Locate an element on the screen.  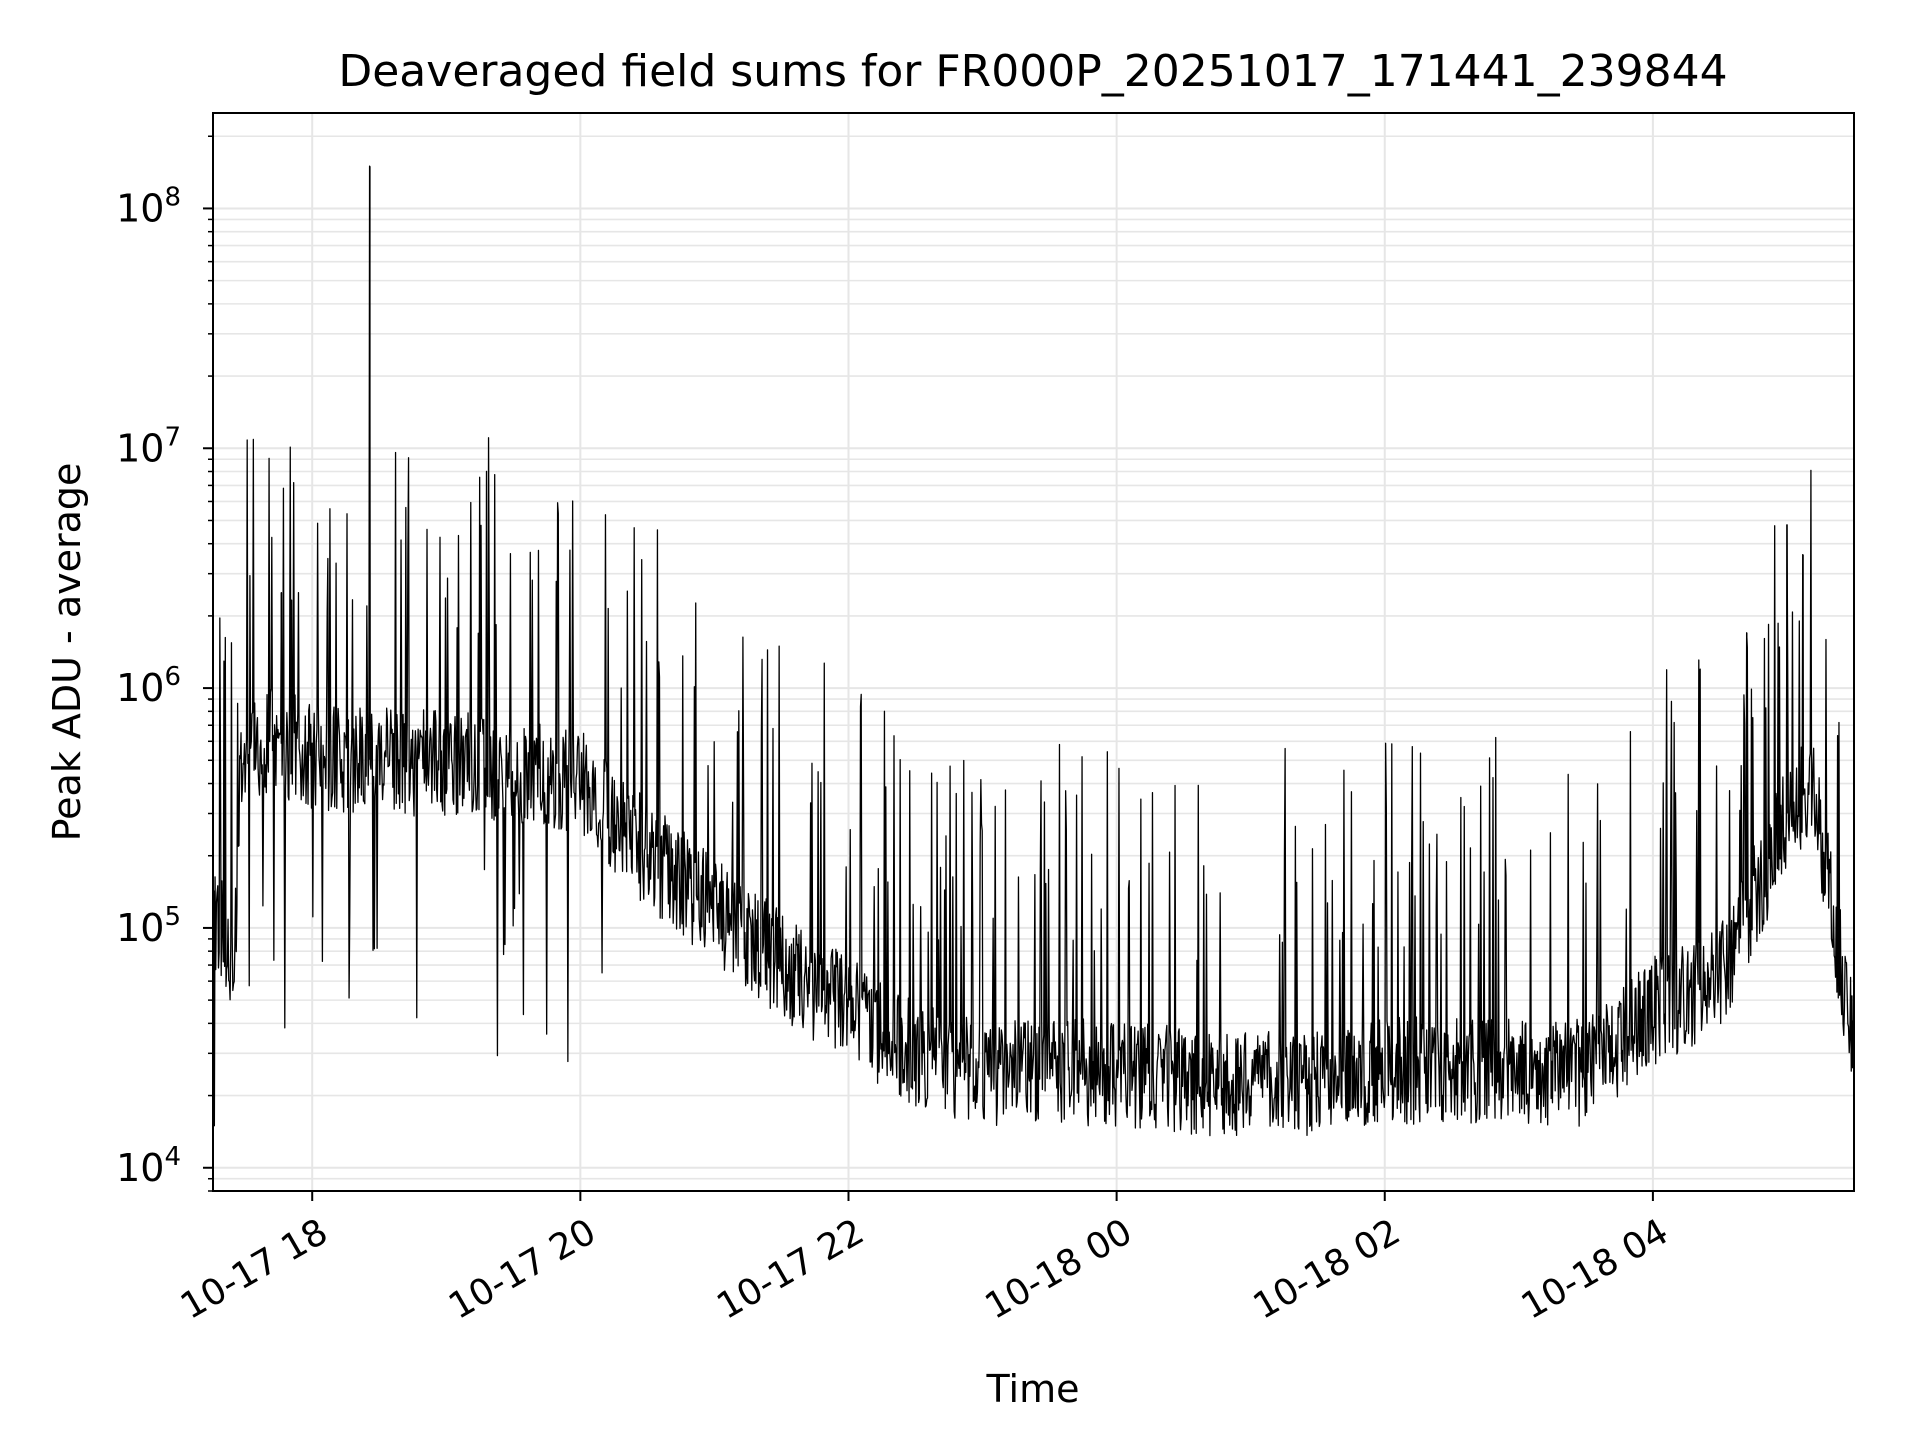
y-tick-label: 104 is located at coordinates (148, 1166).